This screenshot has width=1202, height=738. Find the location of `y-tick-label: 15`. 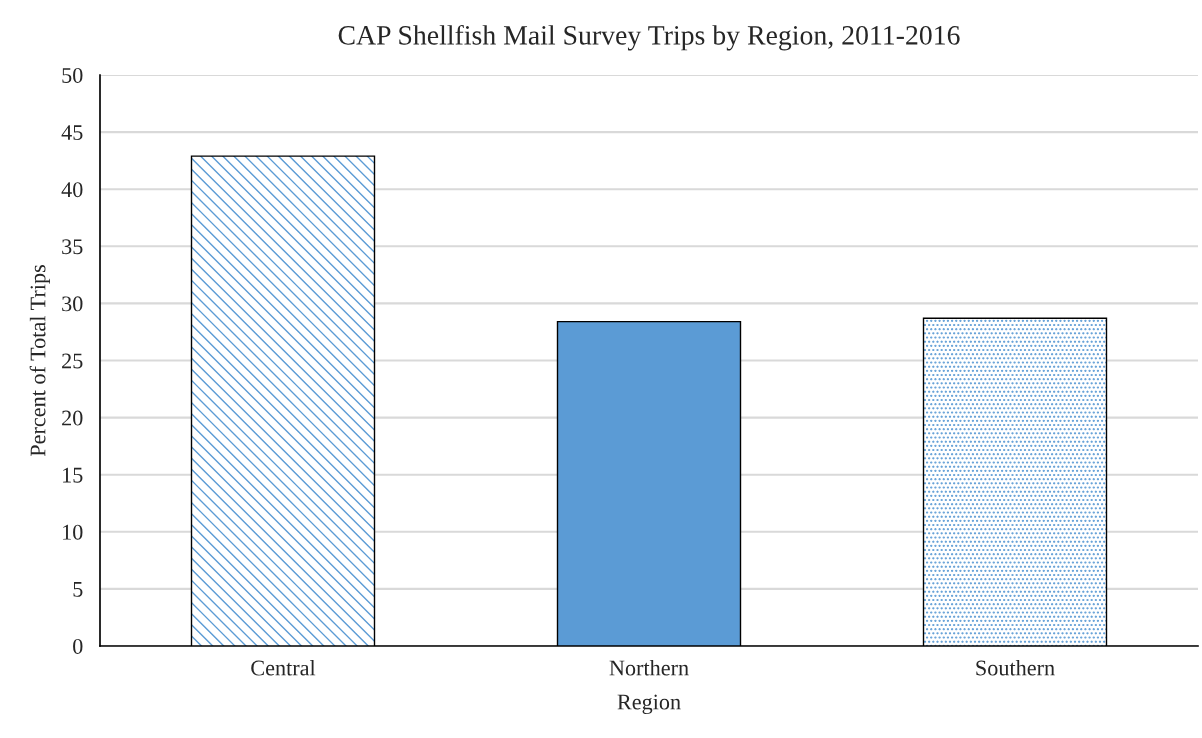

y-tick-label: 15 is located at coordinates (73, 475).